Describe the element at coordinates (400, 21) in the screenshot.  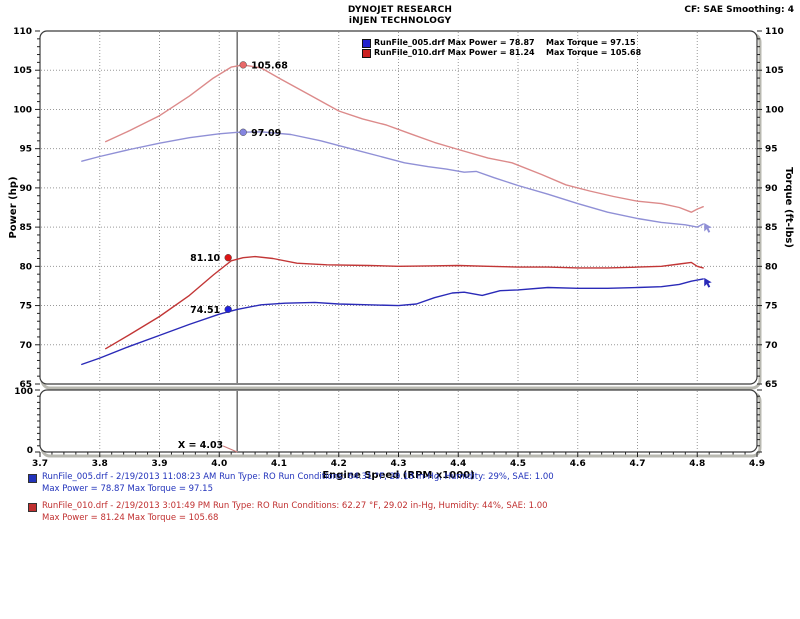
I see `header-subtitle: iNJEN TECHNOLOGY` at that location.